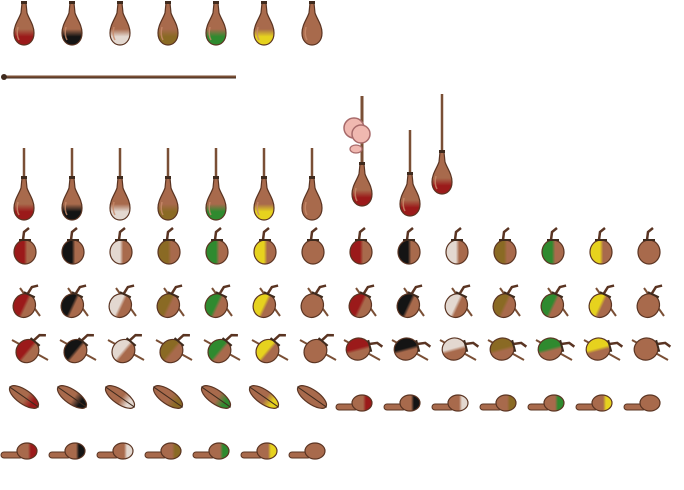  Describe the element at coordinates (135, 126) in the screenshot. I see `staff-long-fade` at that location.